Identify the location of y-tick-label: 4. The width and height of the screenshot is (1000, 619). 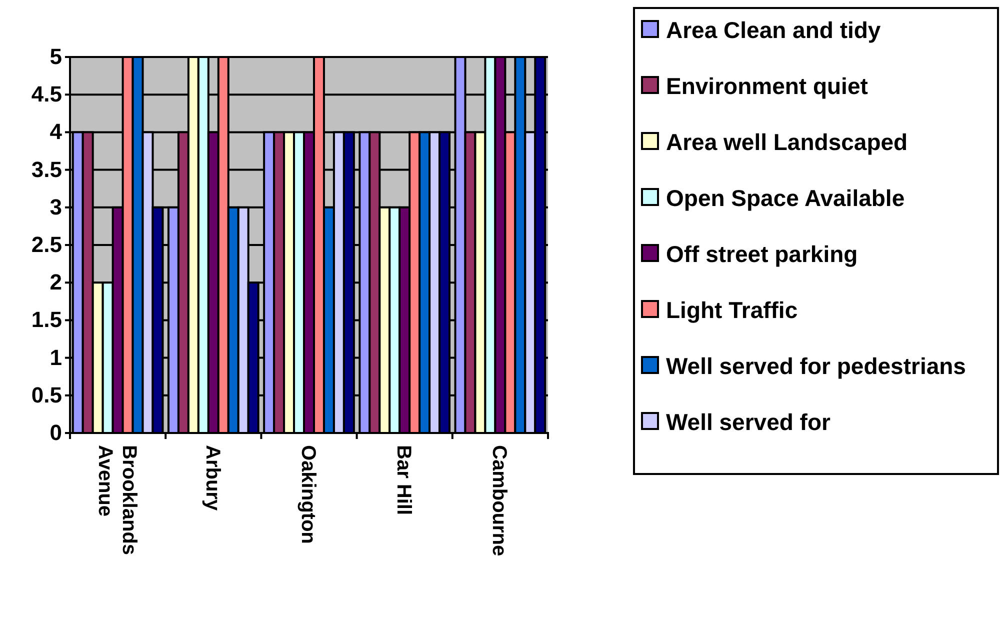
(56, 131).